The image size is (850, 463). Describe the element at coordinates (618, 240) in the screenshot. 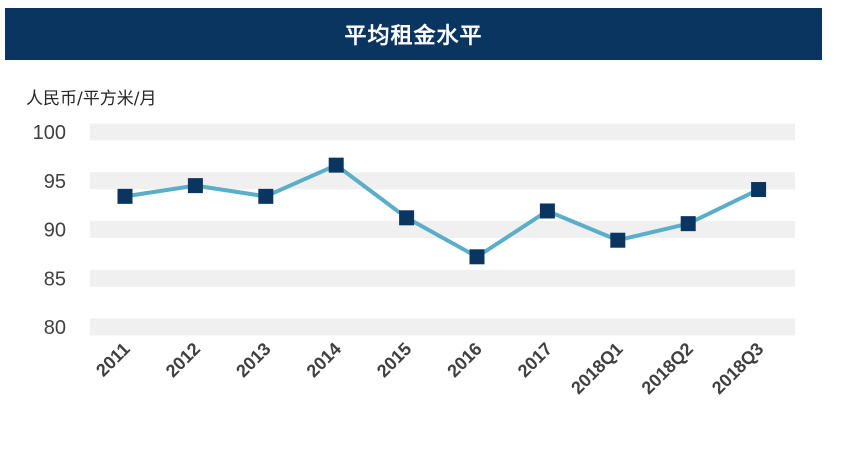

I see `data-point-2018Q1` at that location.